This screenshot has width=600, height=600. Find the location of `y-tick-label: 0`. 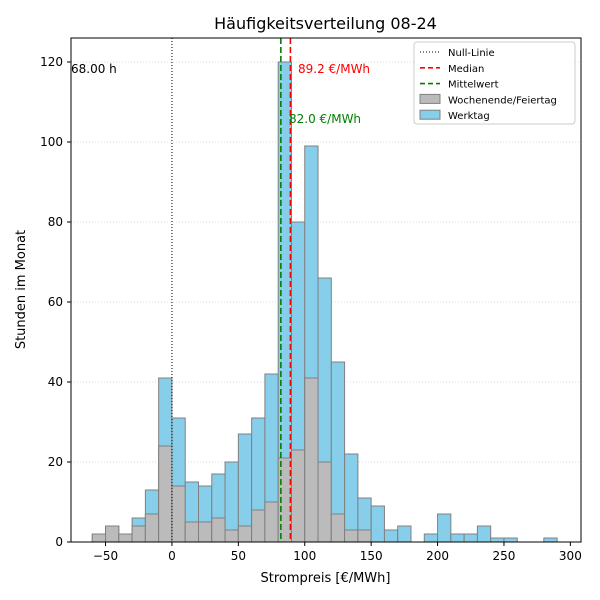

y-tick-label: 0 is located at coordinates (59, 542).